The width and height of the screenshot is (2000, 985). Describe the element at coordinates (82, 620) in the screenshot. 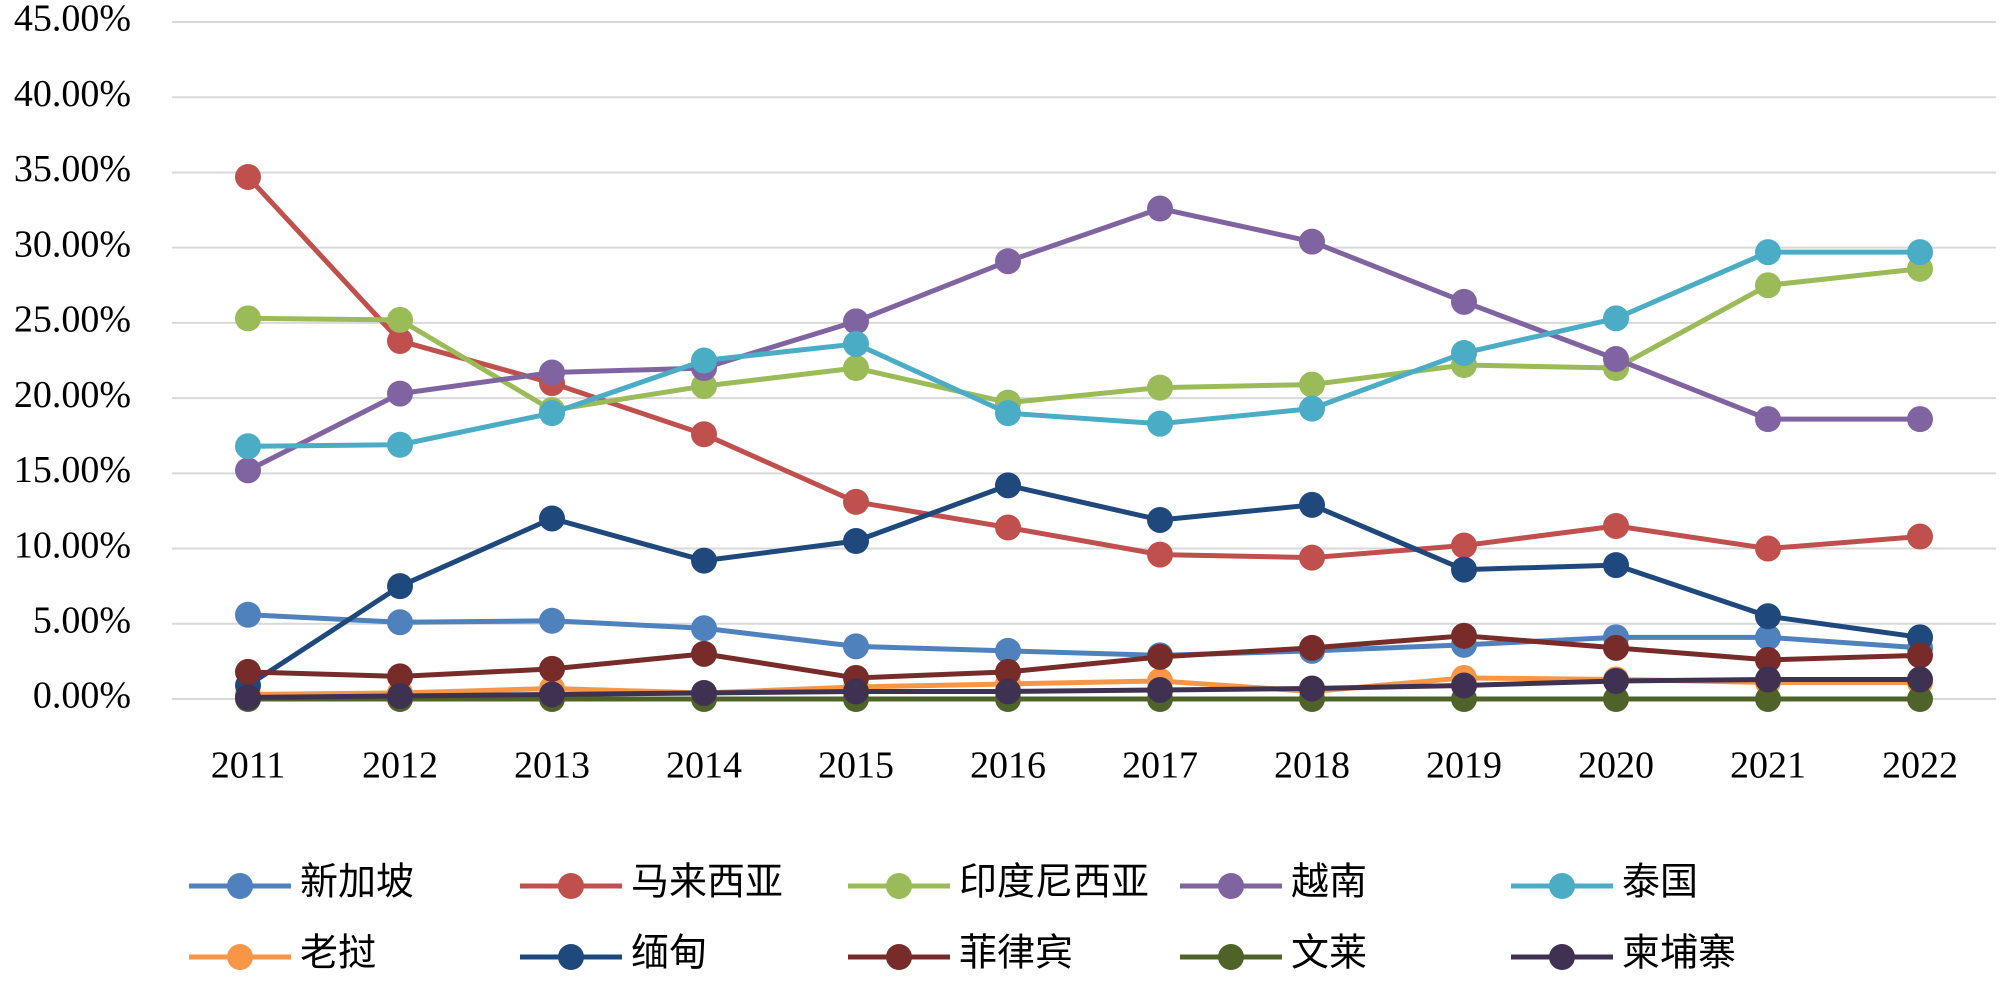

I see `y-tick-label: 5.00%` at that location.